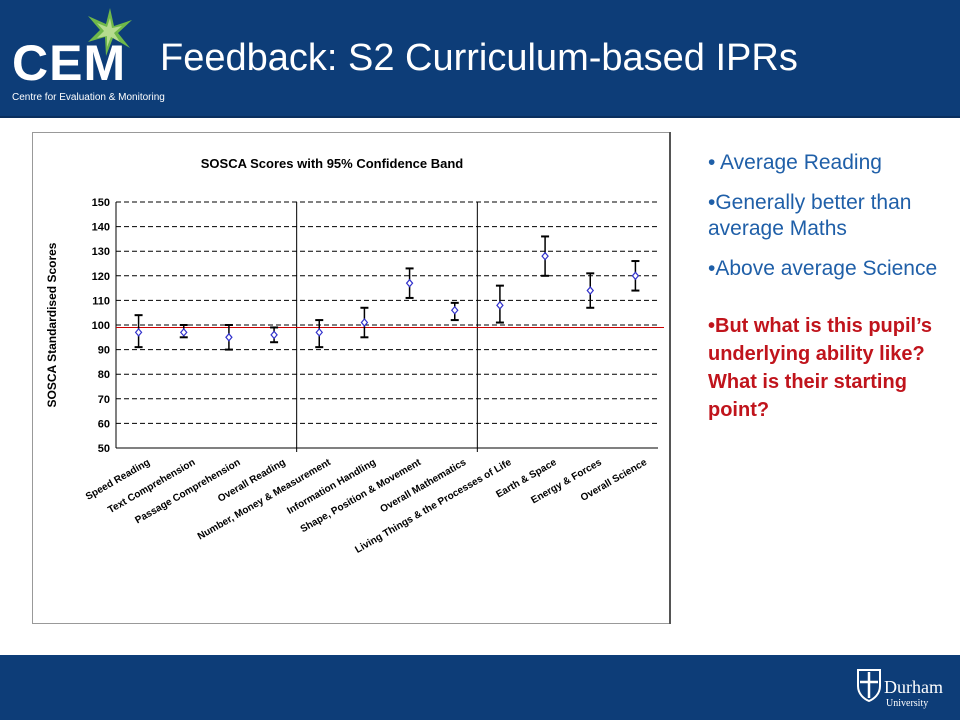 This screenshot has width=960, height=720. What do you see at coordinates (88, 97) in the screenshot?
I see `logo-subtitle: Centre for Evaluation & Monitoring` at bounding box center [88, 97].